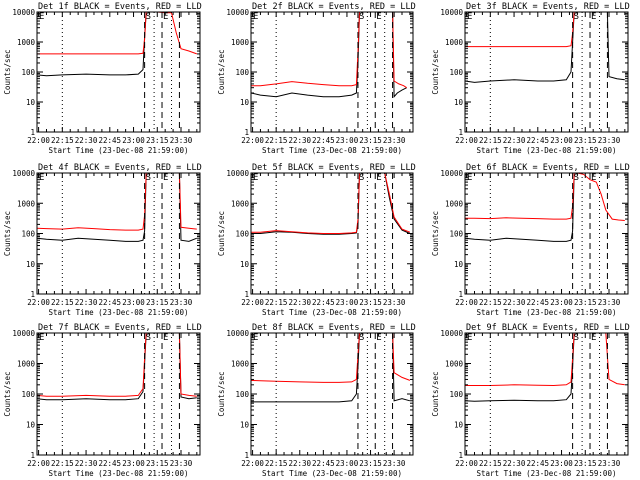 This screenshot has height=480, width=640. Describe the element at coordinates (548, 7) in the screenshot. I see `panel-title: Det 3f BLACK = Events, RED = LLD` at that location.